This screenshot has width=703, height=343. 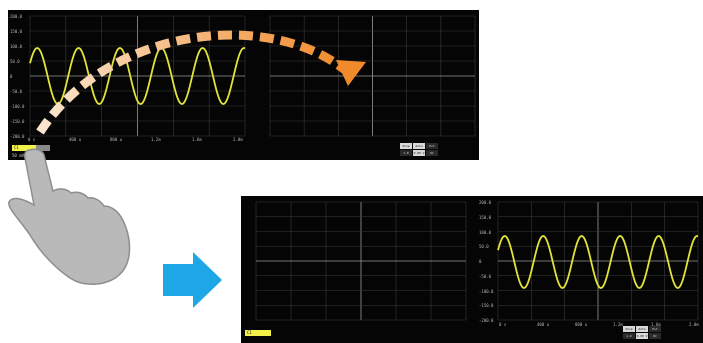 I want to click on top-y-tick-label: -100.0, so click(x=17, y=106).